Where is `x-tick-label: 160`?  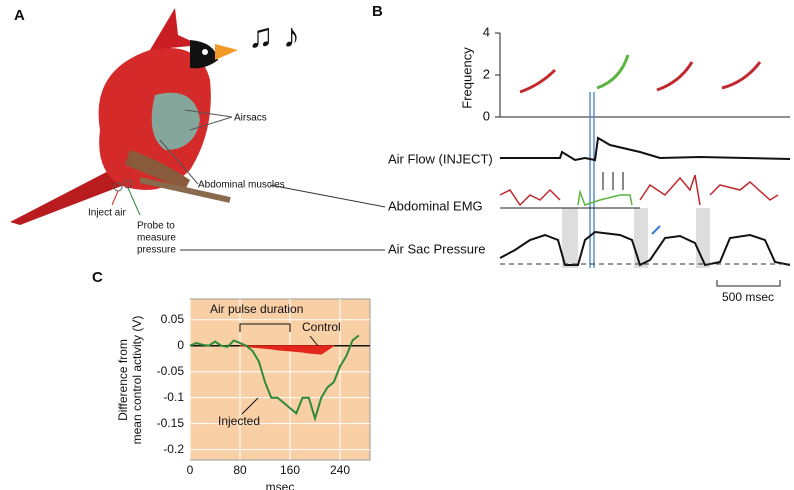
x-tick-label: 160 is located at coordinates (290, 470).